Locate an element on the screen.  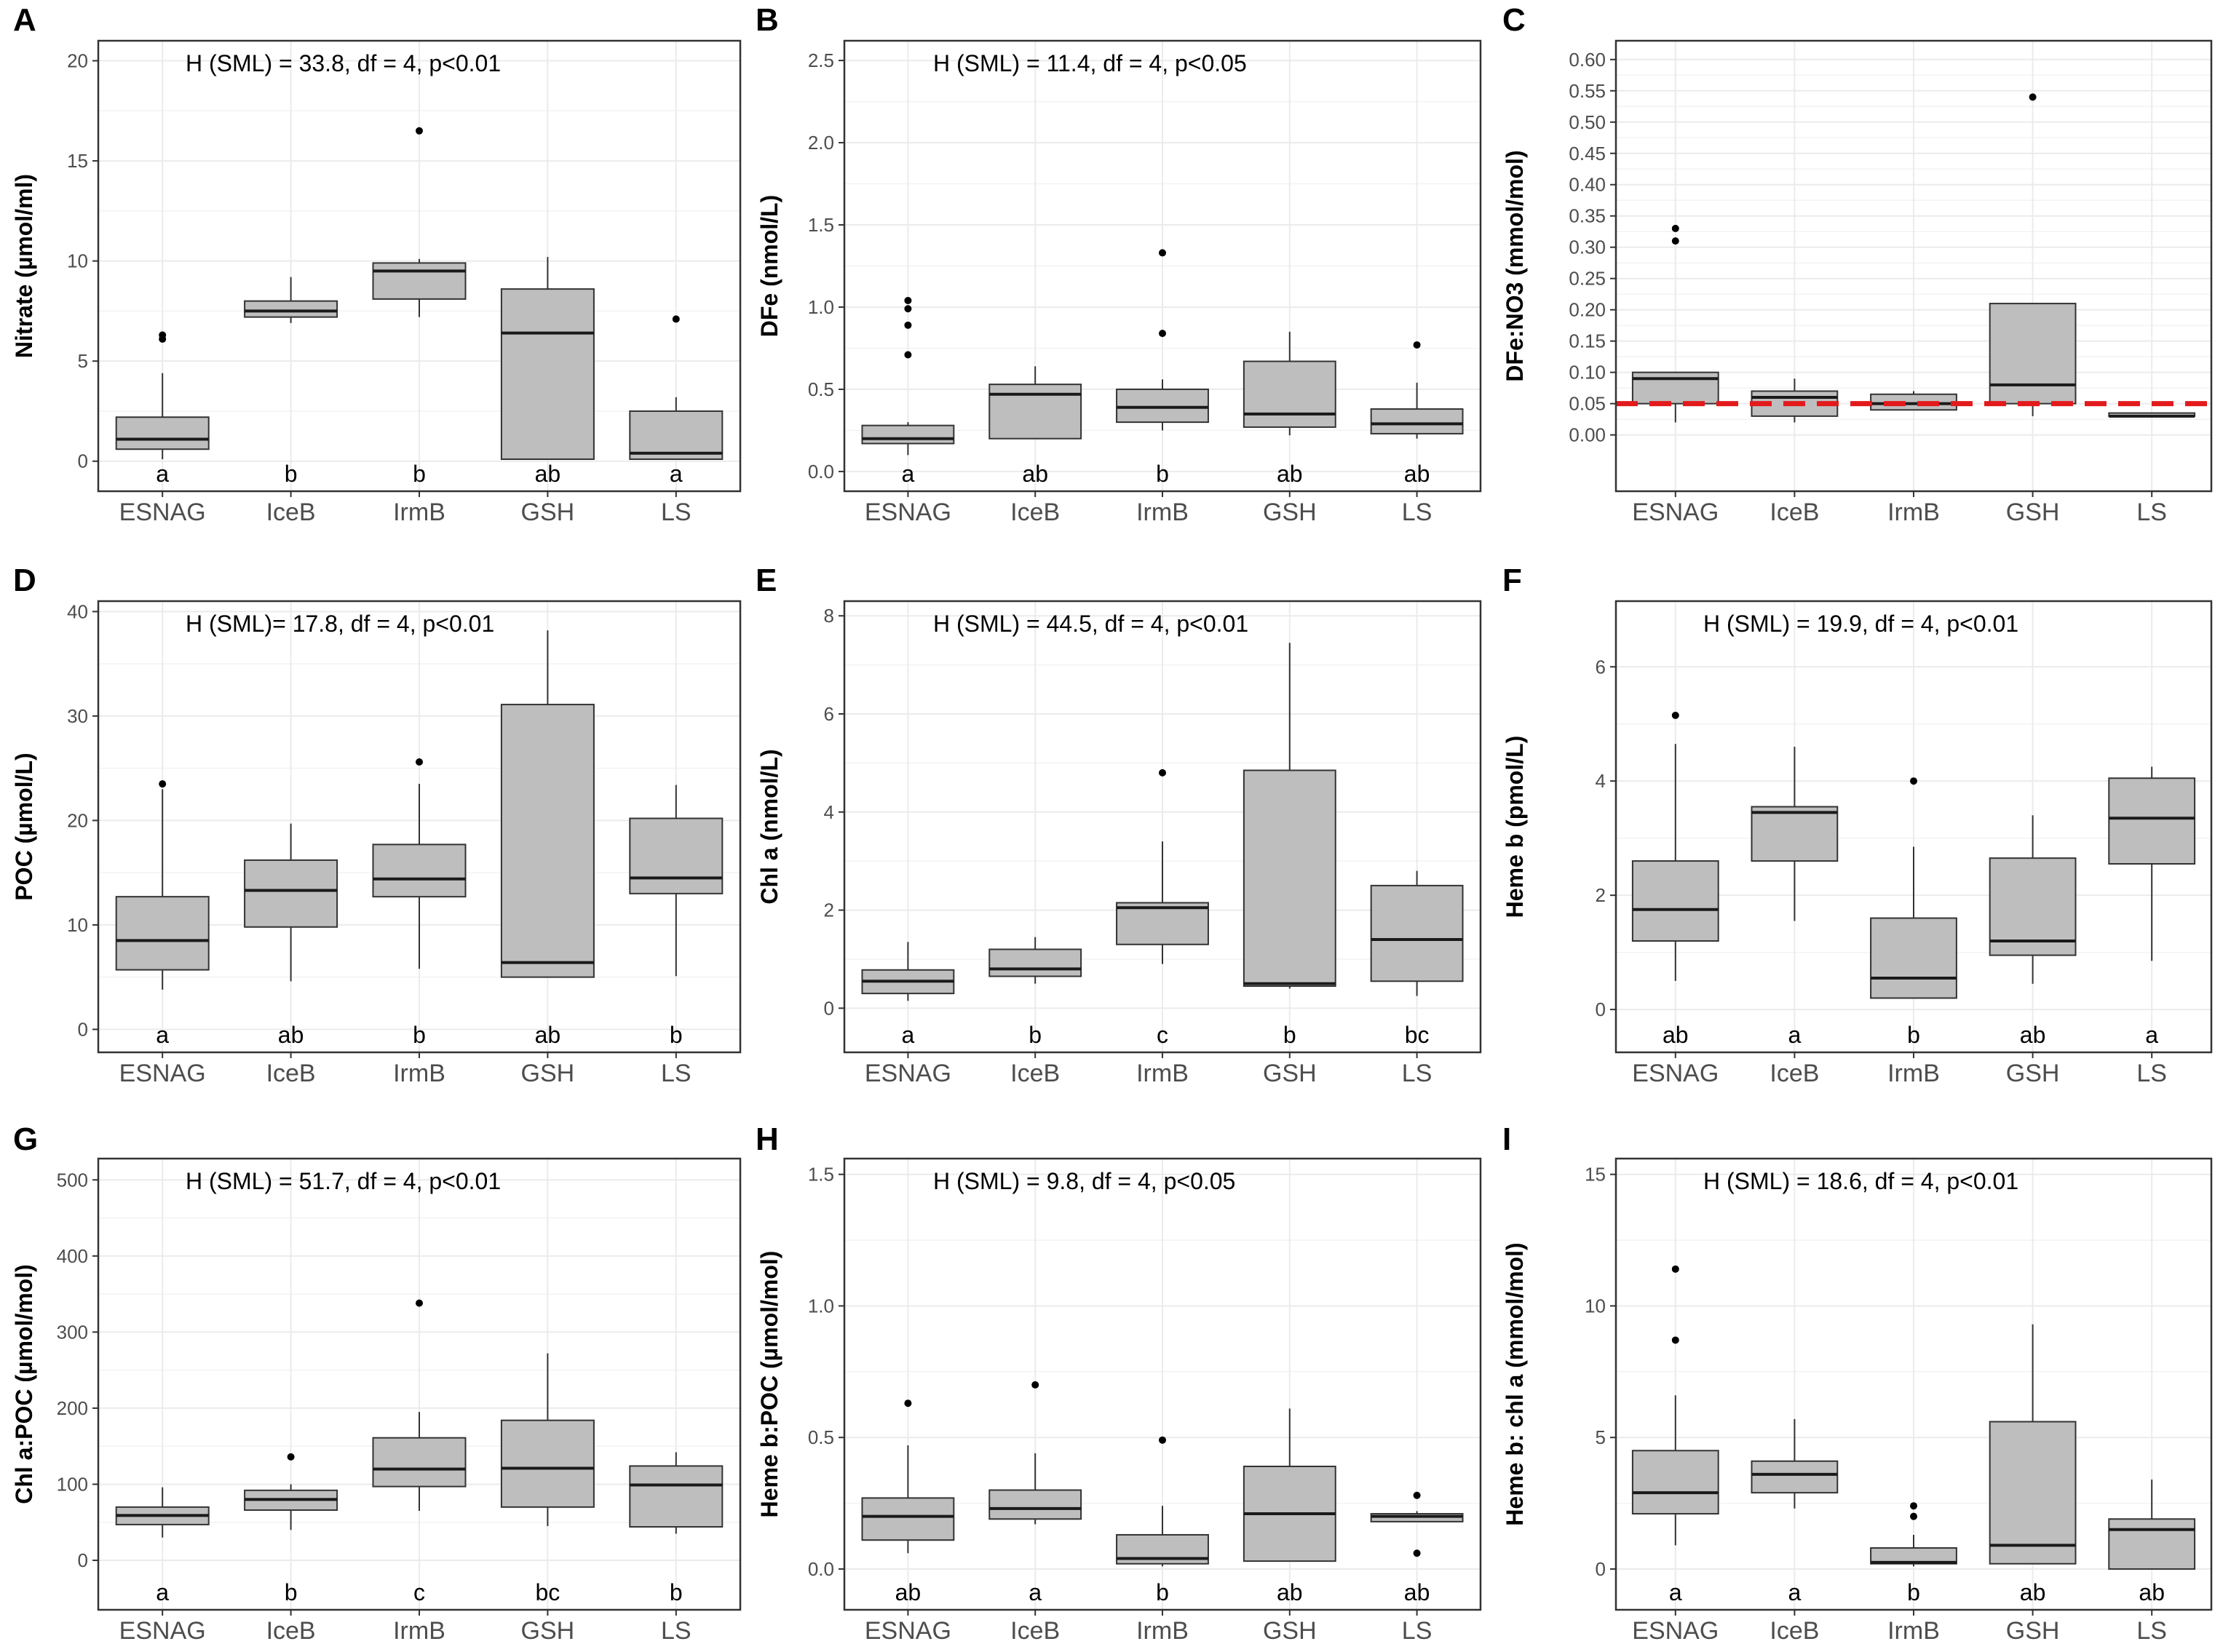
test-statistic-annotation: H (SML) = 44.5, df = 4, p<0.01 is located at coordinates (1090, 624).